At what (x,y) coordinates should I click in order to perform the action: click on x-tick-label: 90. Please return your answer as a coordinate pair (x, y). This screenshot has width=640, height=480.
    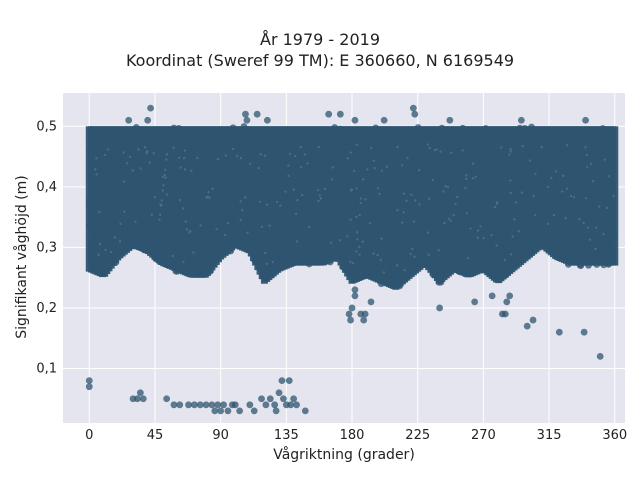
    Looking at the image, I should click on (220, 435).